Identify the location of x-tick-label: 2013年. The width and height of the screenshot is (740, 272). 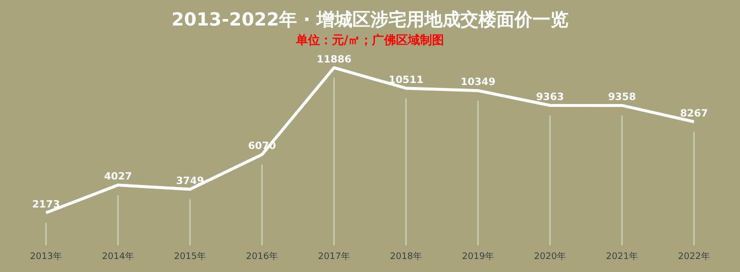
(46, 256).